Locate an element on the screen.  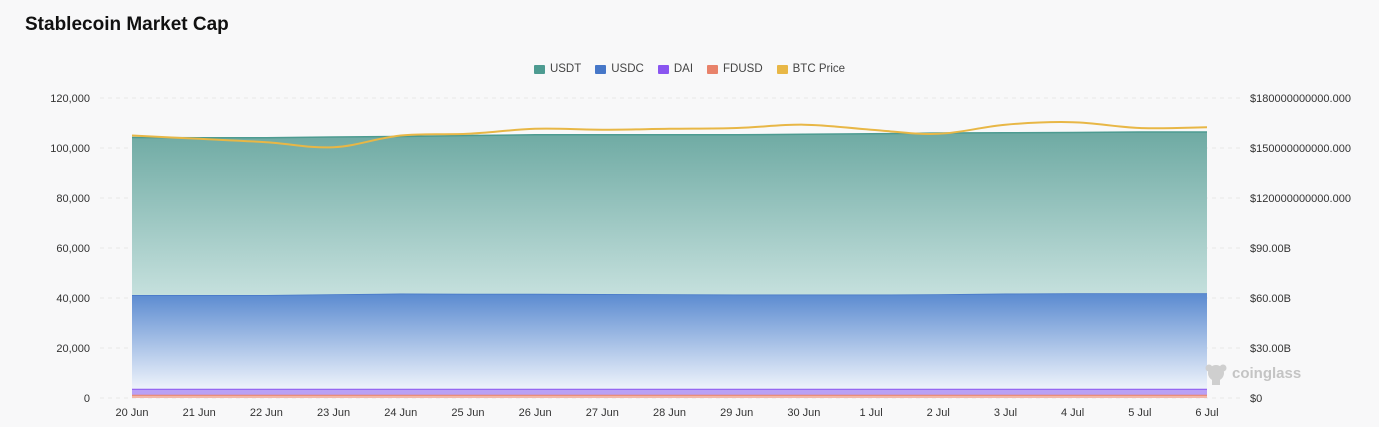
watermark-text: coinglass is located at coordinates (1266, 373).